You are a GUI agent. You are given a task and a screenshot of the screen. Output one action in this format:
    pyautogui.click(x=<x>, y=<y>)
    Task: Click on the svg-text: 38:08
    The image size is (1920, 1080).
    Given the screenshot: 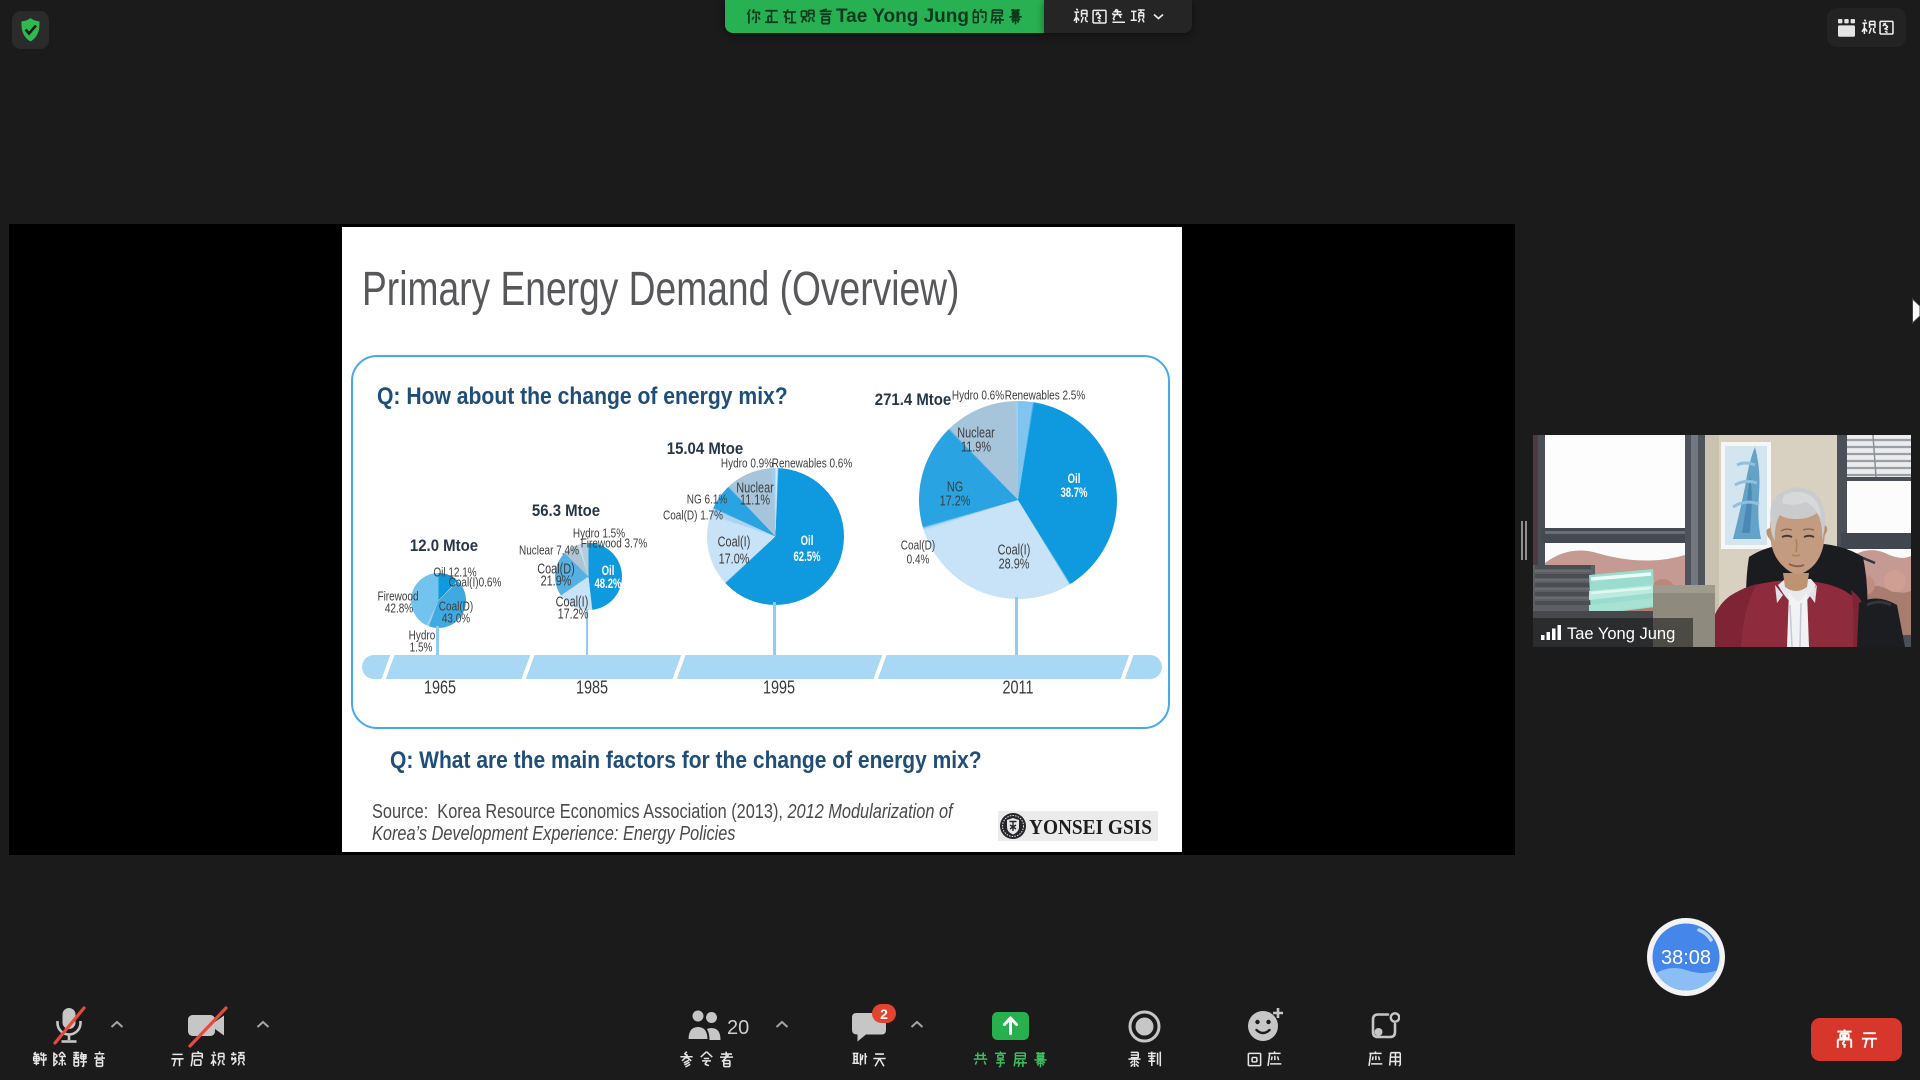 What is the action you would take?
    pyautogui.click(x=1686, y=958)
    